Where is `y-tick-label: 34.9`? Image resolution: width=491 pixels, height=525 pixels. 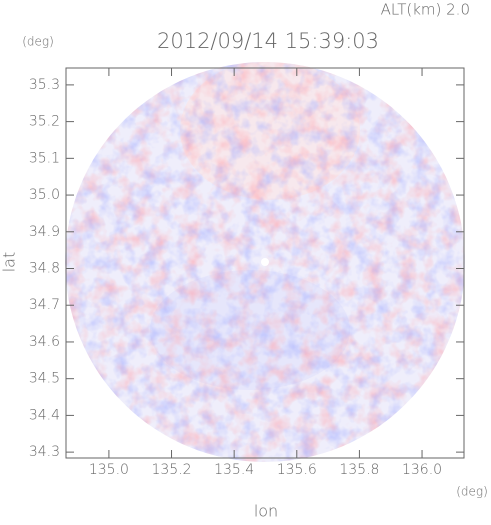
y-tick-label: 34.9 is located at coordinates (44, 232).